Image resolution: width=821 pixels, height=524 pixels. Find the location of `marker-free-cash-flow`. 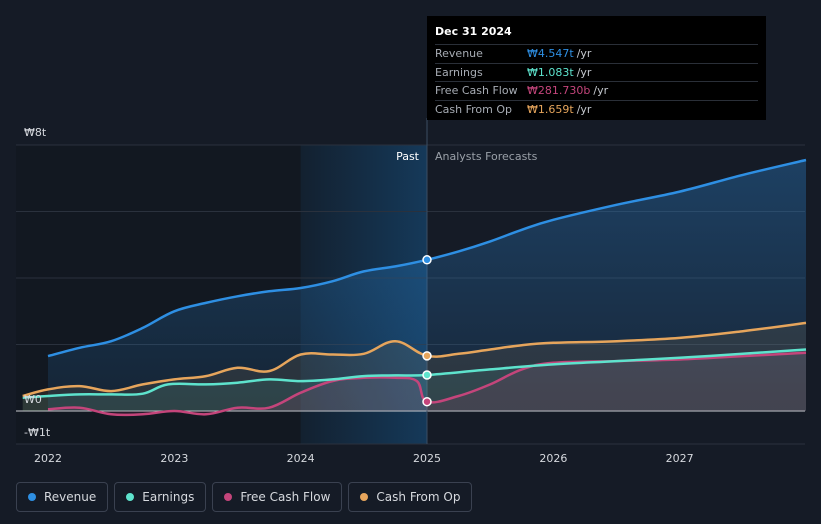

marker-free-cash-flow is located at coordinates (427, 401).